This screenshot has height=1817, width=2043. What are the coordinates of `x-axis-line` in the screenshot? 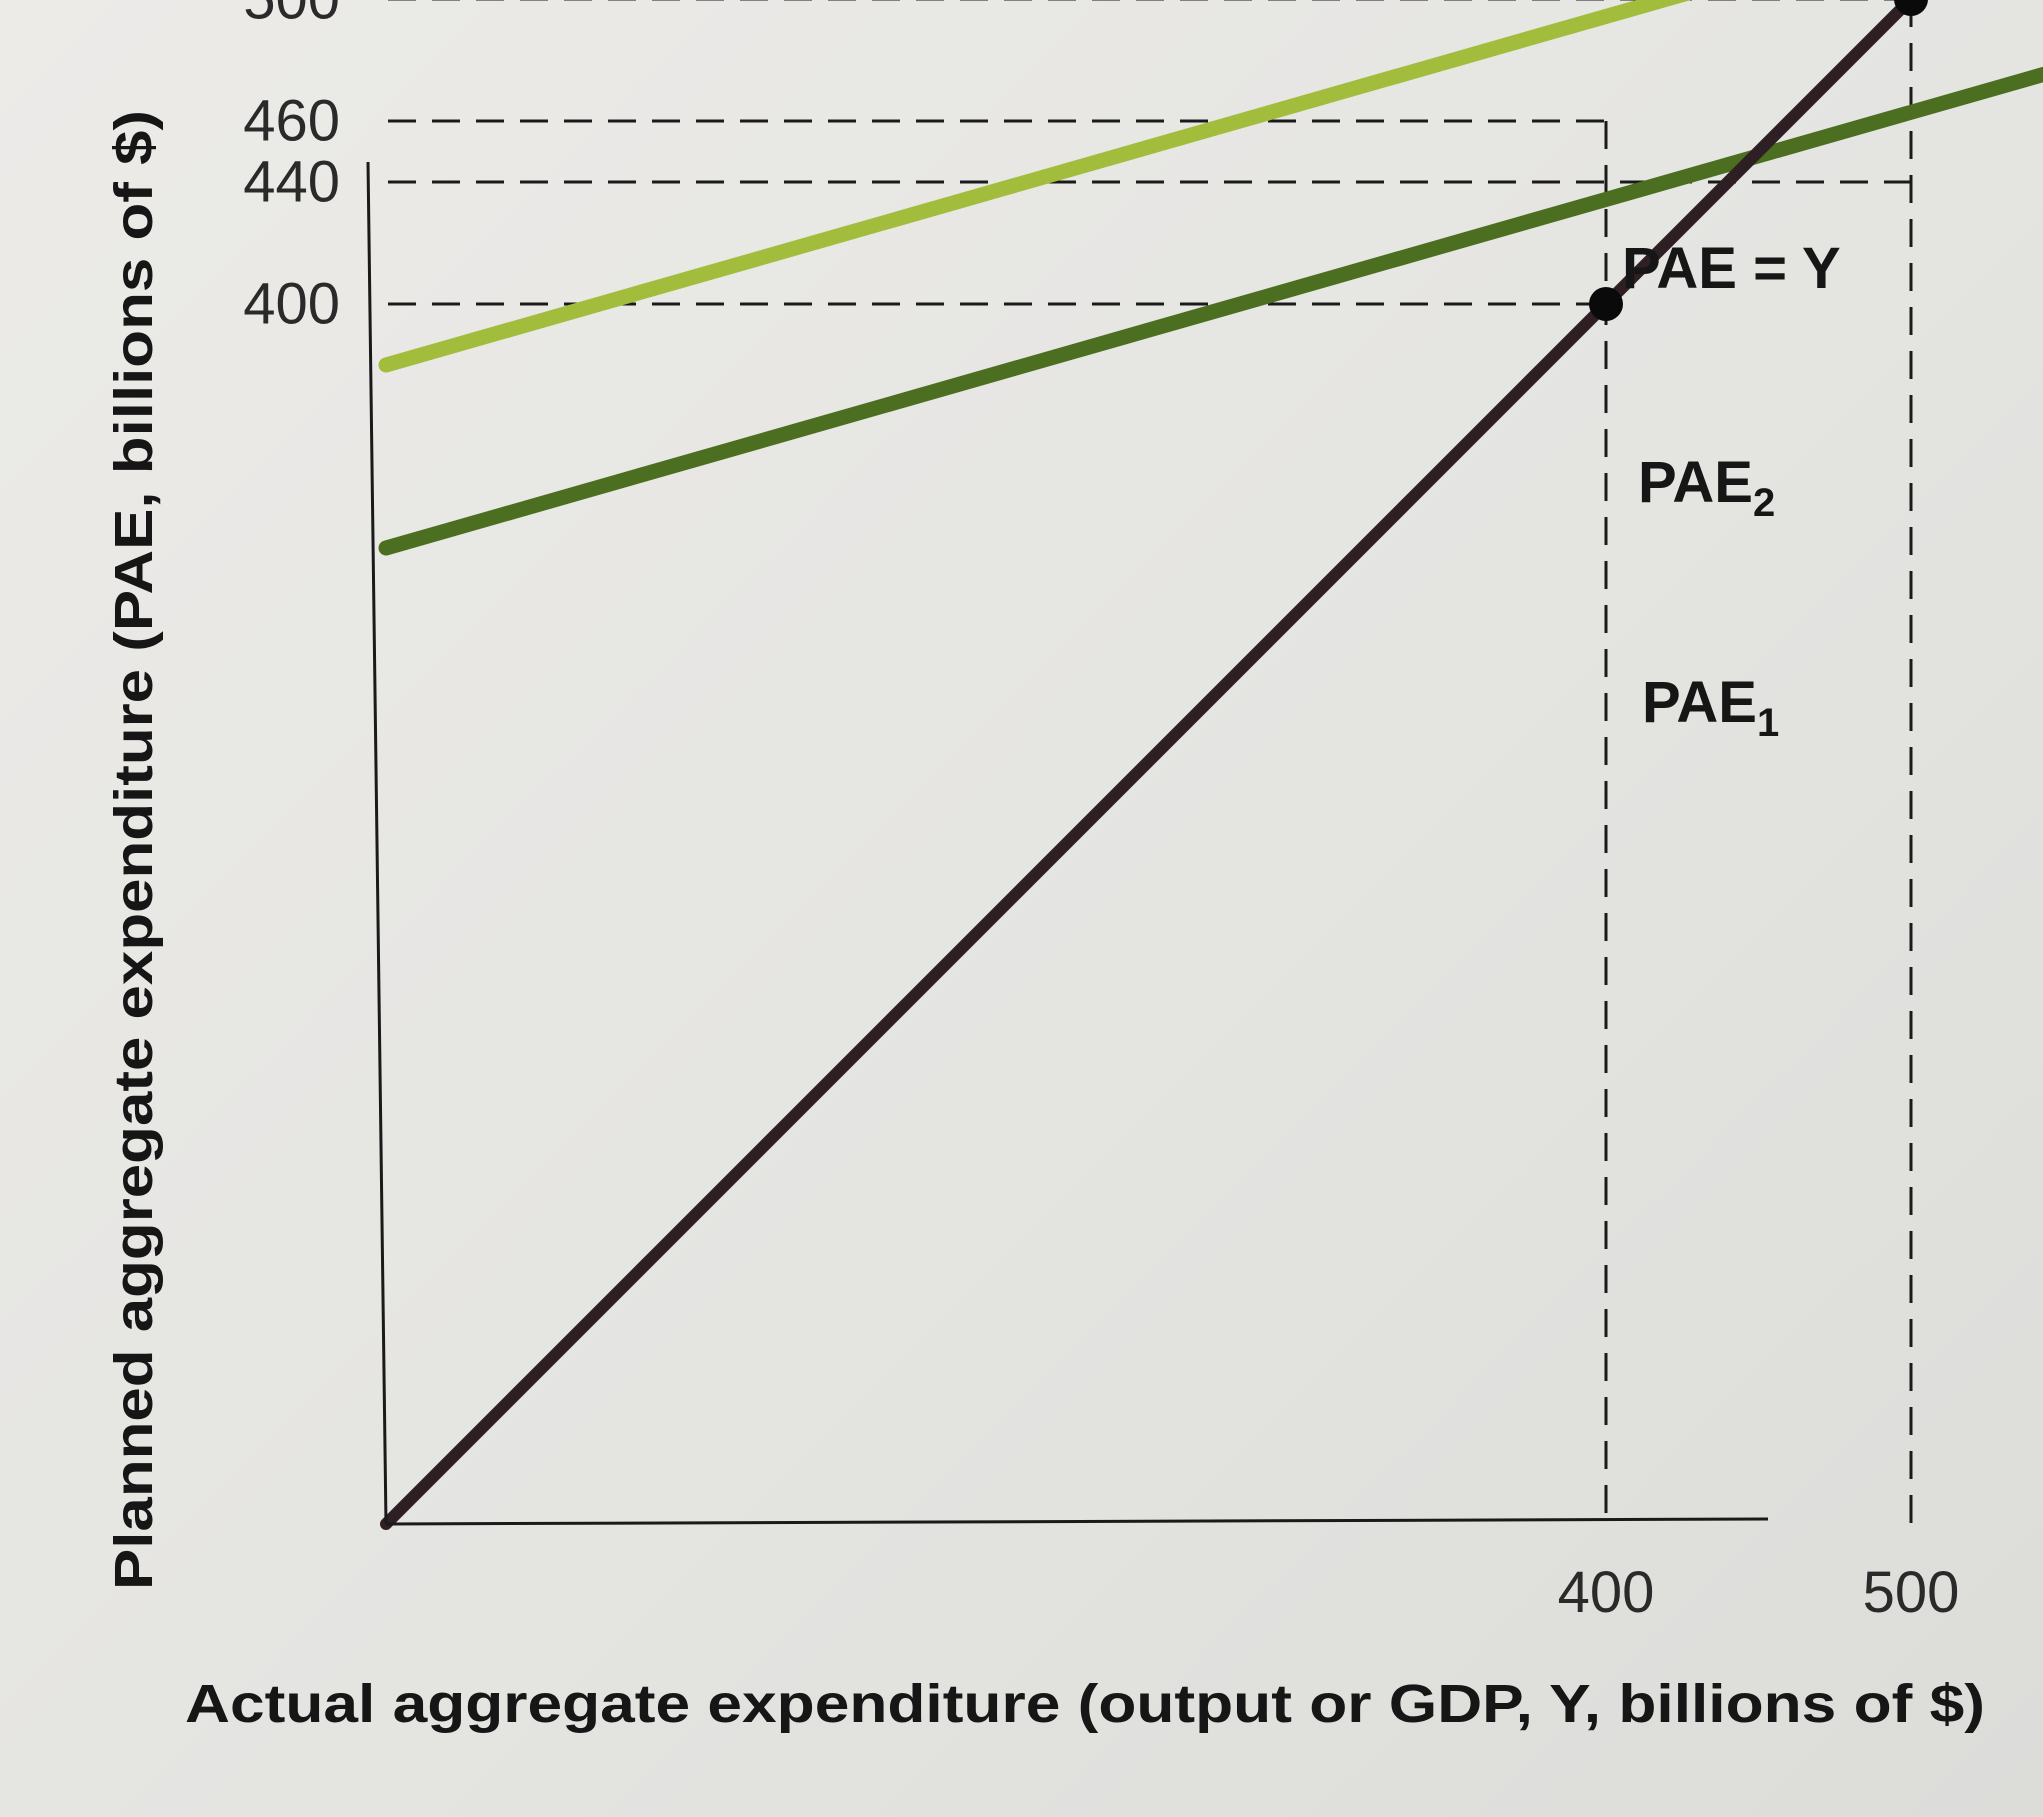 It's located at (1077, 1521).